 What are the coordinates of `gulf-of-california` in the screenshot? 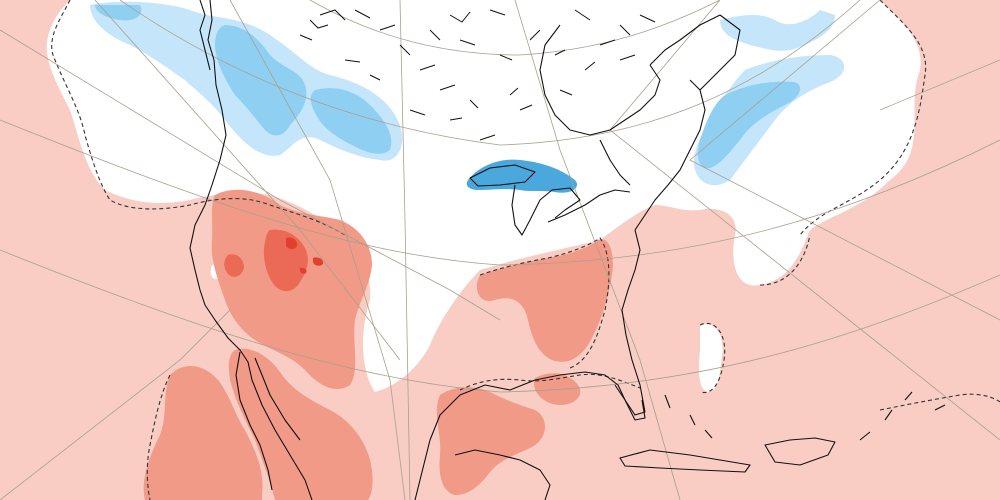 It's located at (277, 399).